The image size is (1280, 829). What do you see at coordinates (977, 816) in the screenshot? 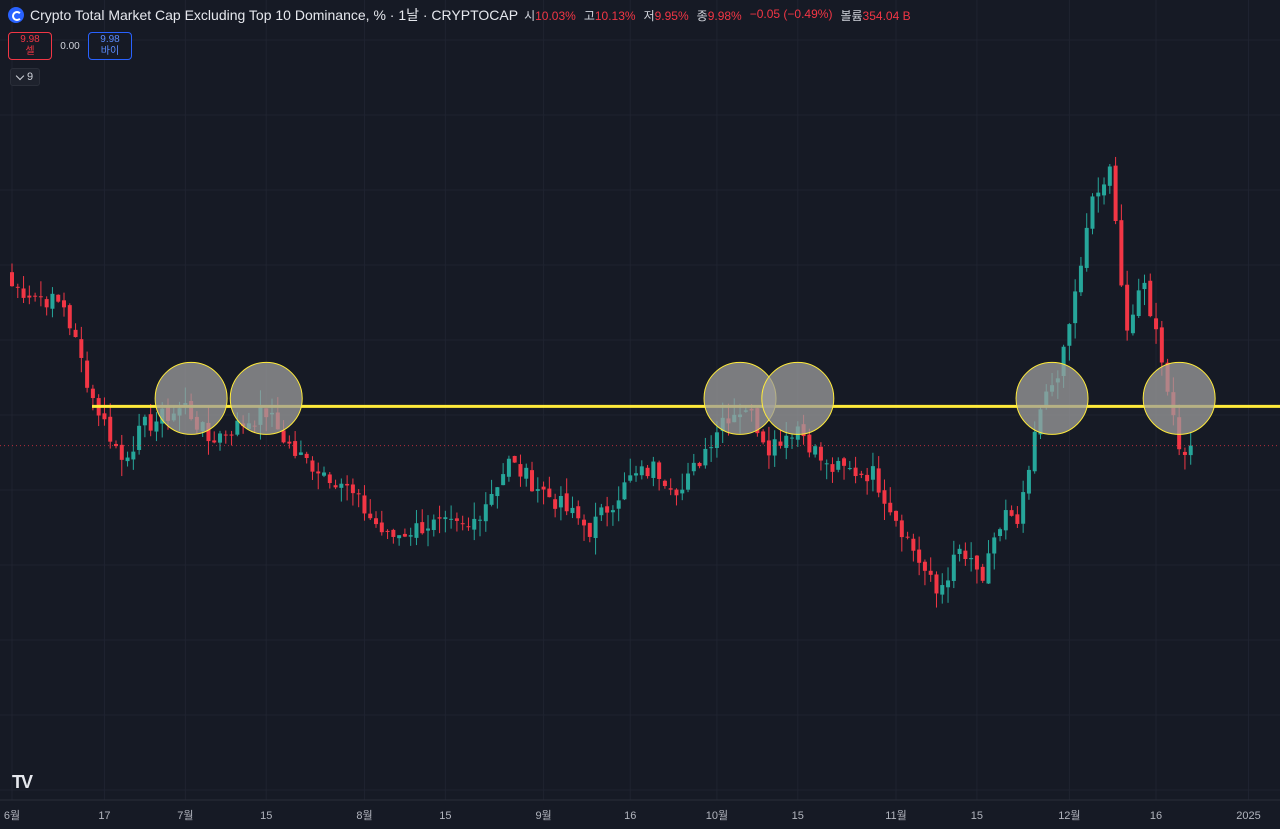
I see `x-tick-label: 15` at bounding box center [977, 816].